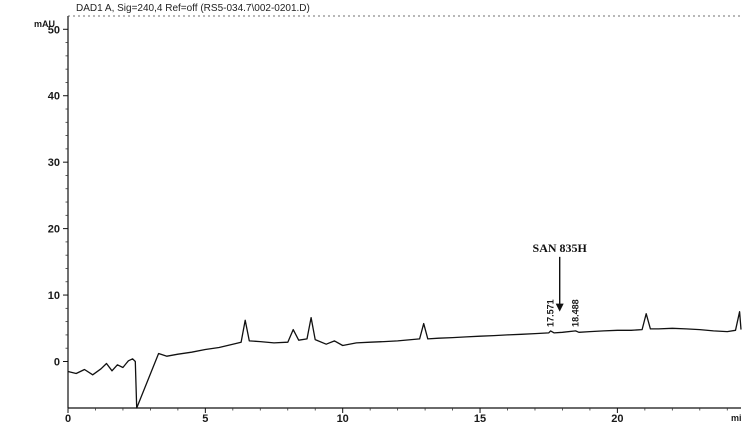  I want to click on x-tick-label: 10, so click(343, 418).